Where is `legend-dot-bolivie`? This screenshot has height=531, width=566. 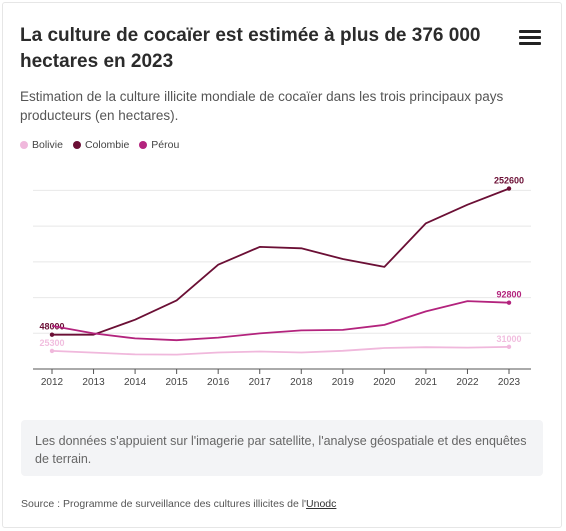 legend-dot-bolivie is located at coordinates (24, 145).